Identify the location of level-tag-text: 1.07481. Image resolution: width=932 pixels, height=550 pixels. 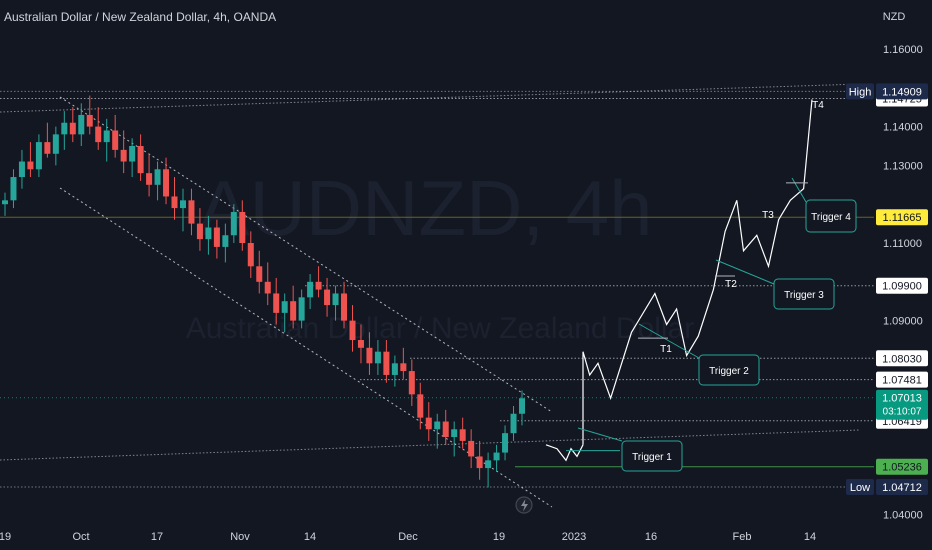
(902, 381).